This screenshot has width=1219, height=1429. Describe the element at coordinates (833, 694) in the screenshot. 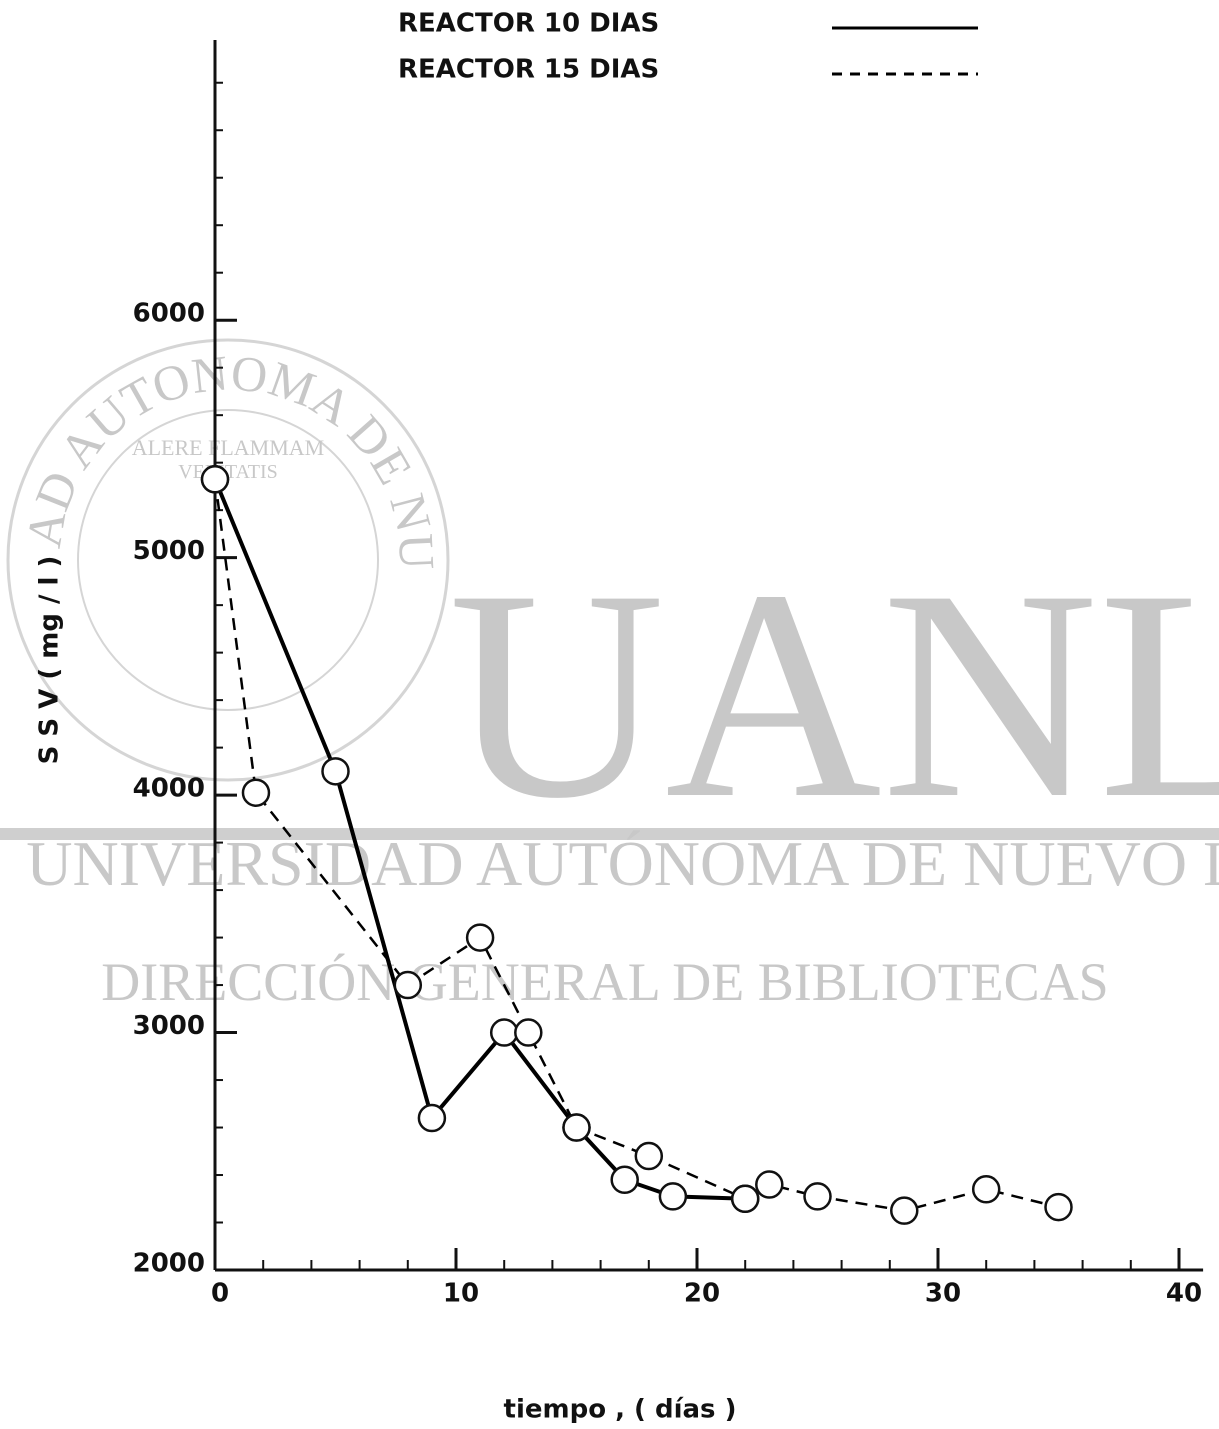

I see `watermark-logo: UANL` at that location.